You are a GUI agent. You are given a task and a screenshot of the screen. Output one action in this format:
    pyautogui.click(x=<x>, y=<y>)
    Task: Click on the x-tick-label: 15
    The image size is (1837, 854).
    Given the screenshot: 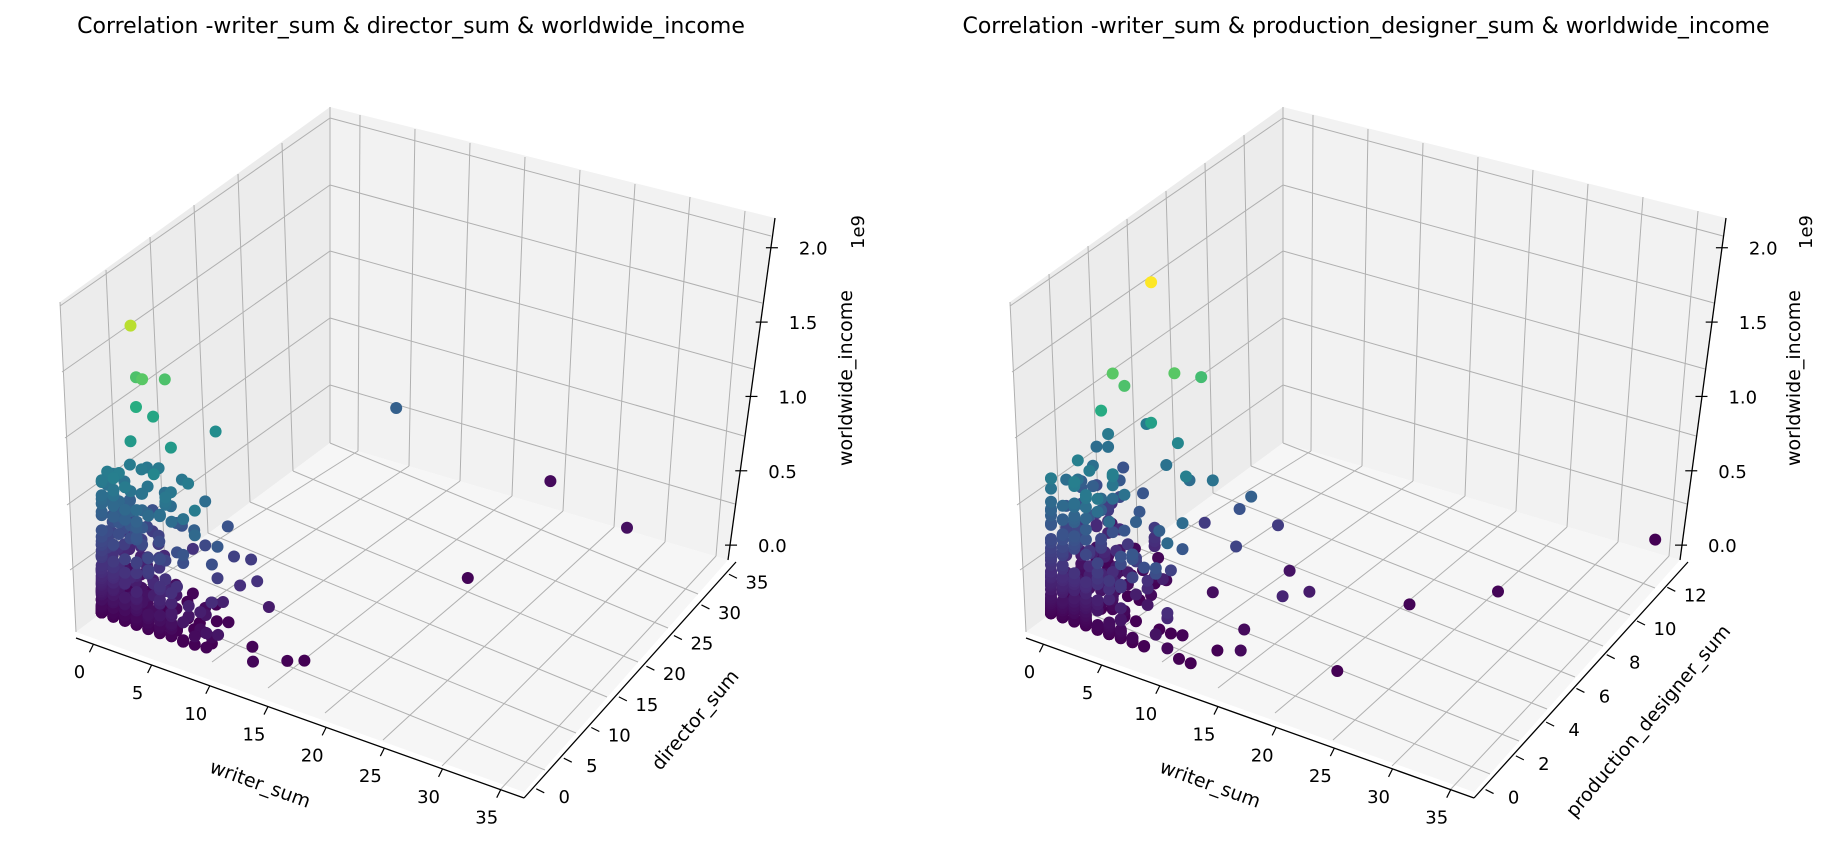 What is the action you would take?
    pyautogui.click(x=1204, y=735)
    